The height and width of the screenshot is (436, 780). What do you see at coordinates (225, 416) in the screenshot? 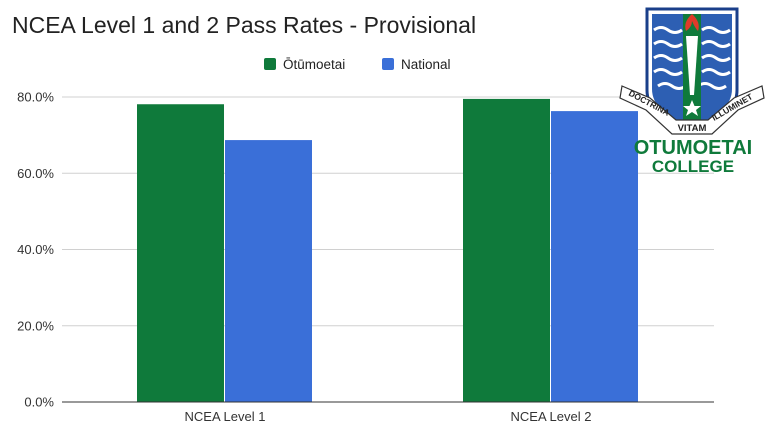
I see `x-tick-label: NCEA Level 1` at bounding box center [225, 416].